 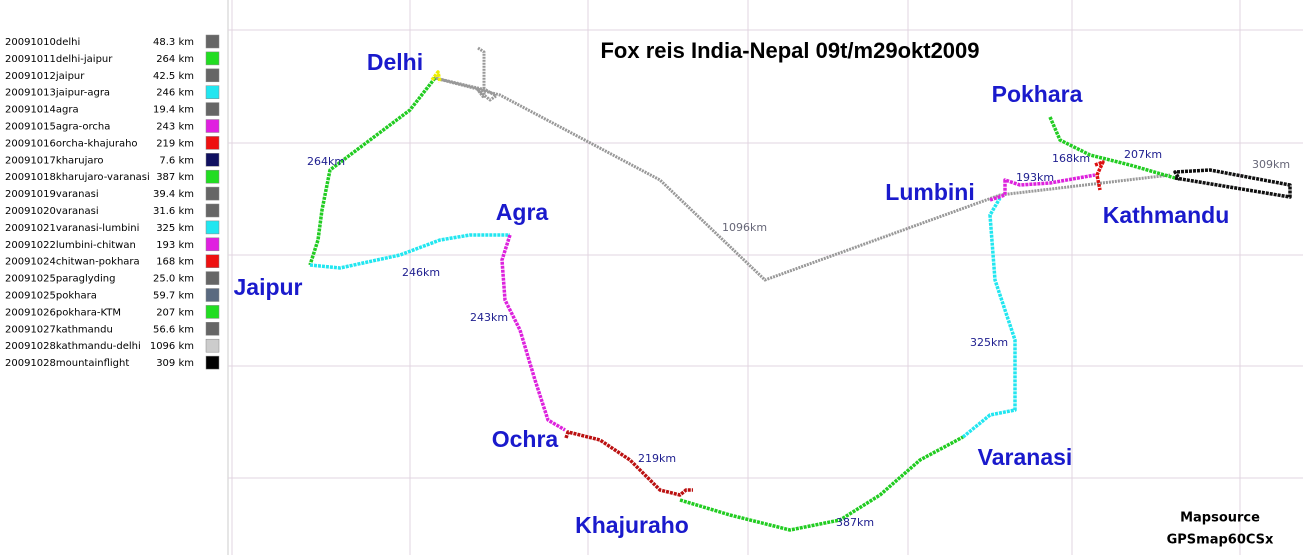 I want to click on track-row: 20091022lumbini-chitwan 193 km, so click(x=112, y=244).